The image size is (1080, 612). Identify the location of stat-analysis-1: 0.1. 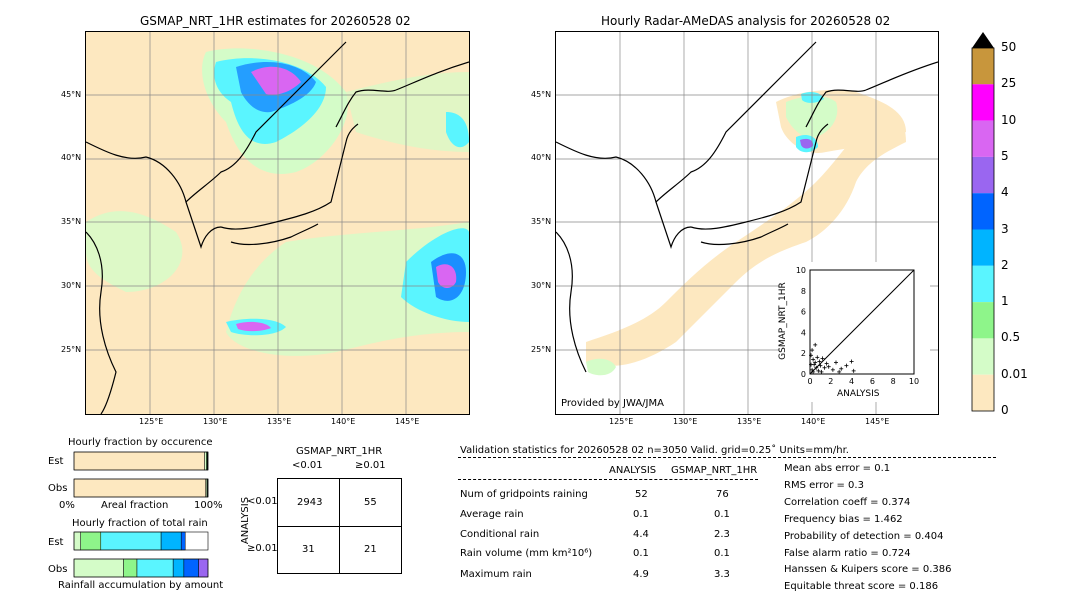
(641, 514).